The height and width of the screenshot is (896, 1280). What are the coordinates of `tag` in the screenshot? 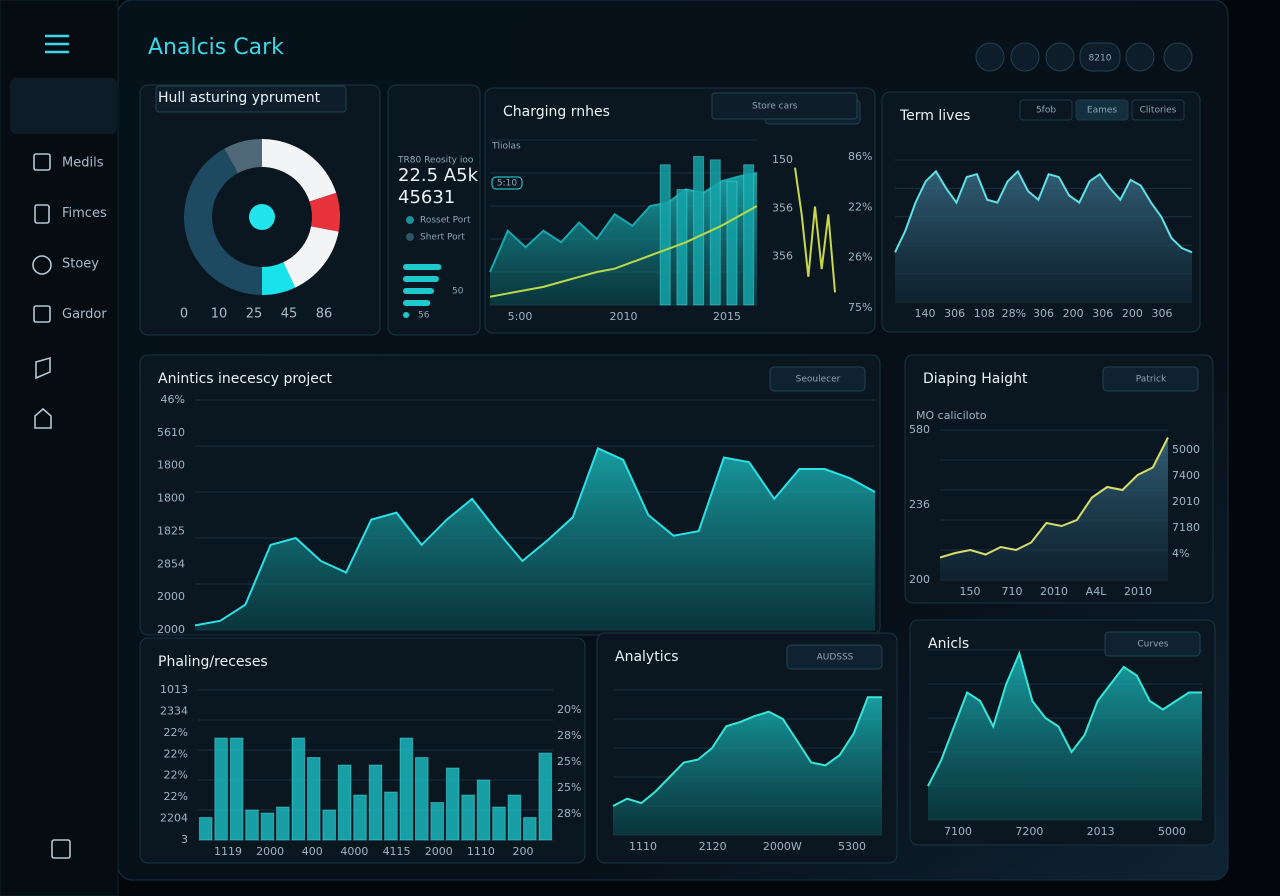 It's located at (507, 183).